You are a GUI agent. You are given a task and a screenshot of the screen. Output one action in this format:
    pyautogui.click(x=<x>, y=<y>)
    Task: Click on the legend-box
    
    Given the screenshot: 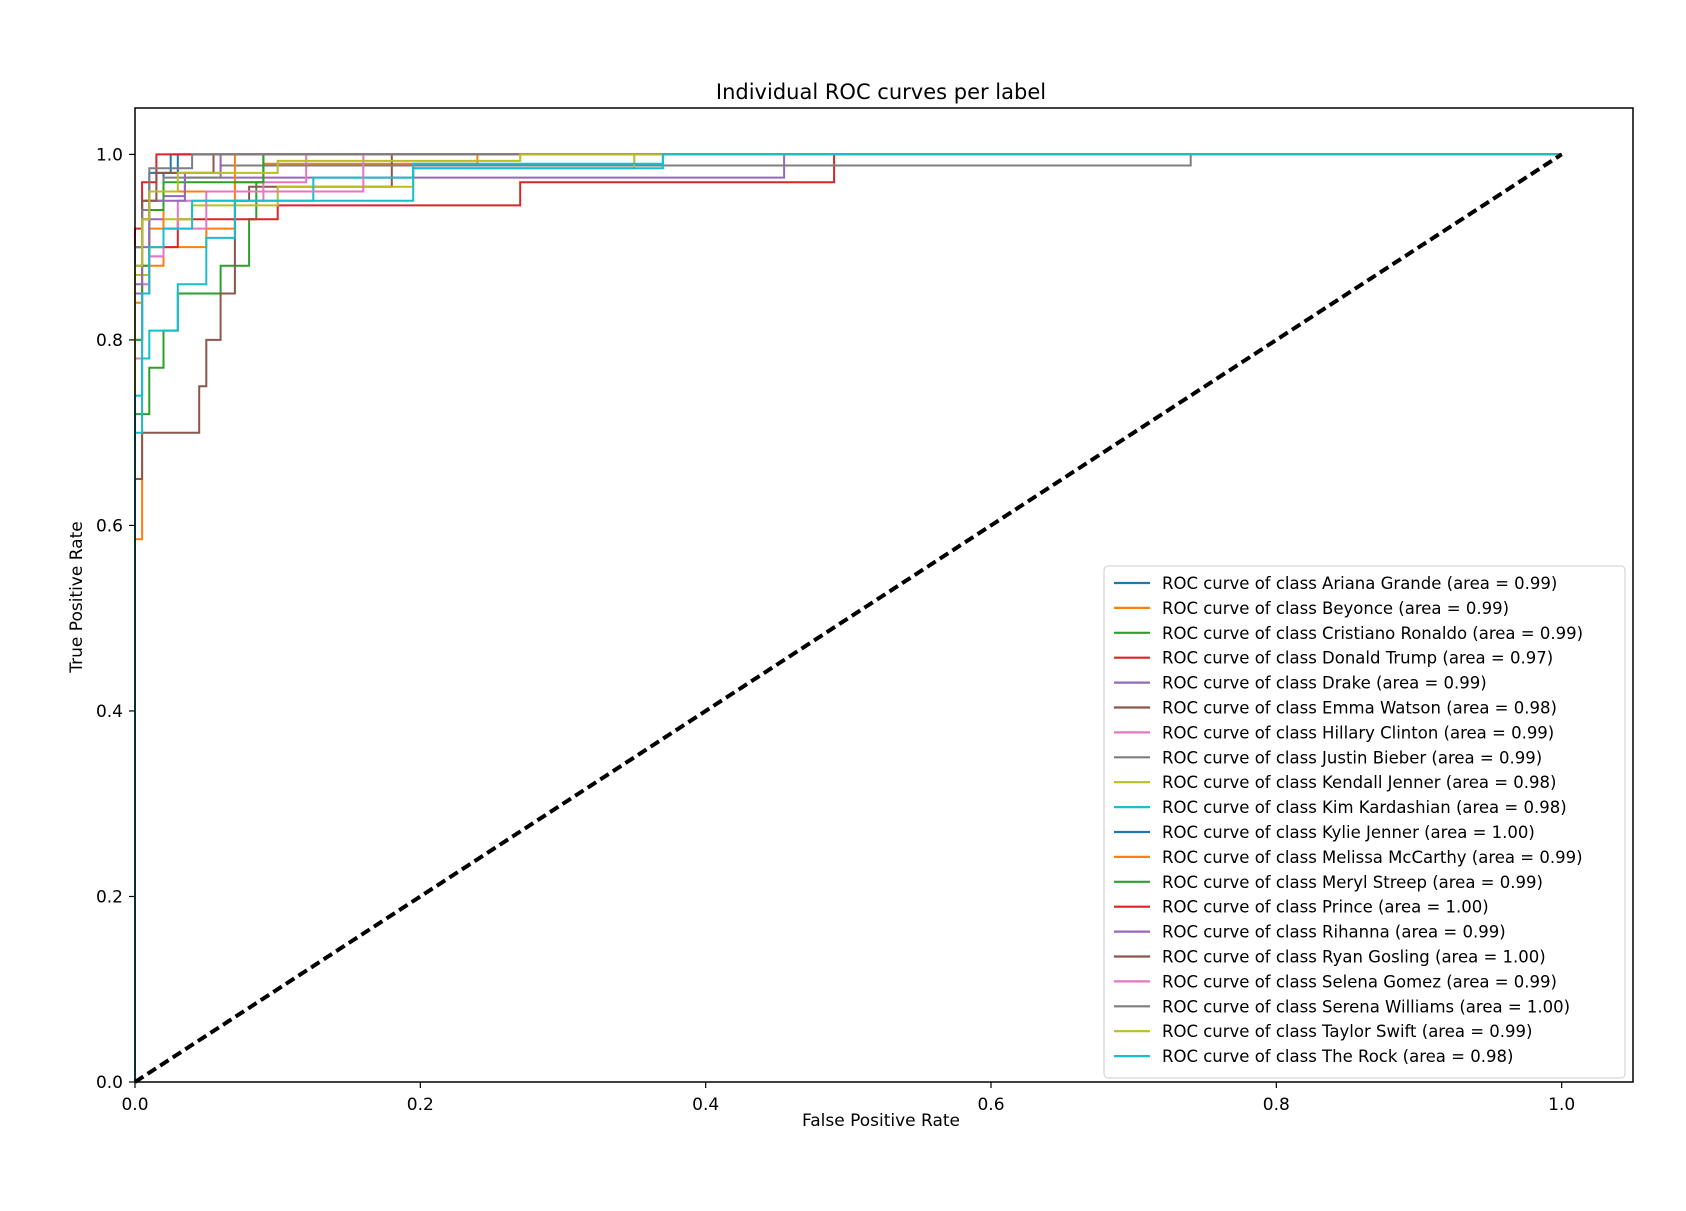 What is the action you would take?
    pyautogui.click(x=1364, y=822)
    